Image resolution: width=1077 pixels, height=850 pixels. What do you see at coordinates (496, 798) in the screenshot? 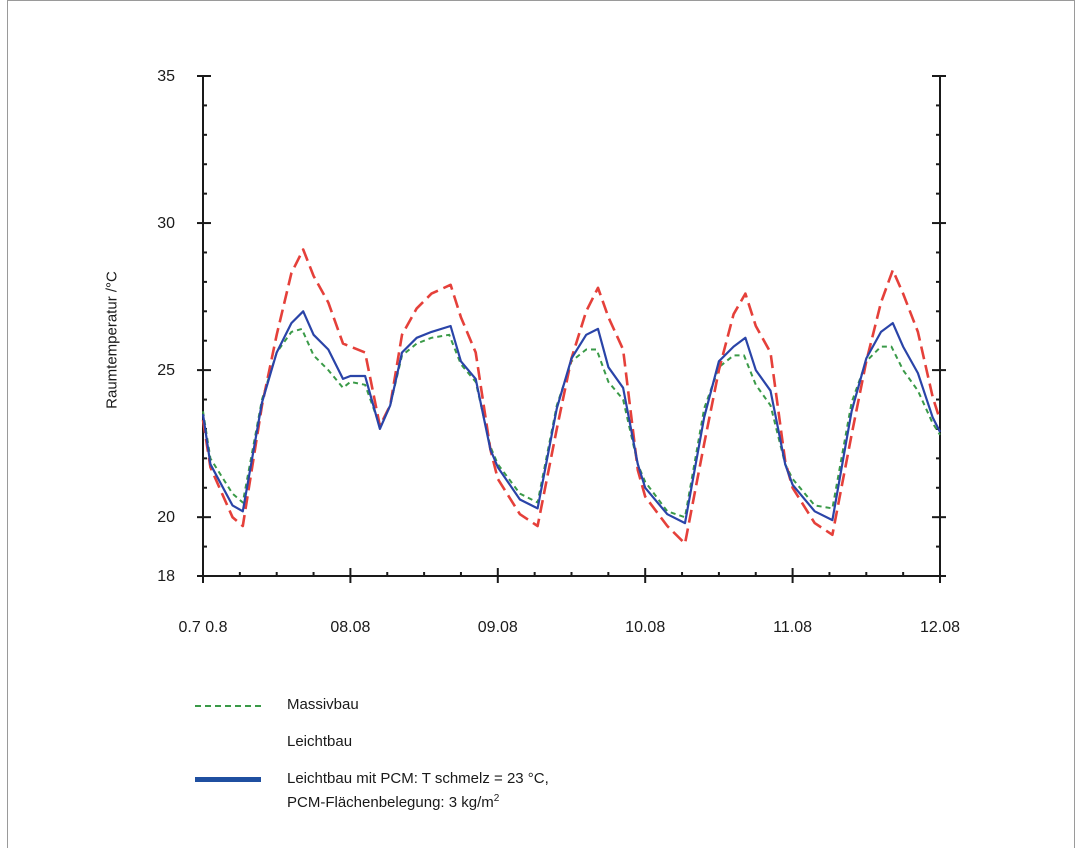
I see `legend-label-leichtbau-pcm-sup: 2` at bounding box center [496, 798].